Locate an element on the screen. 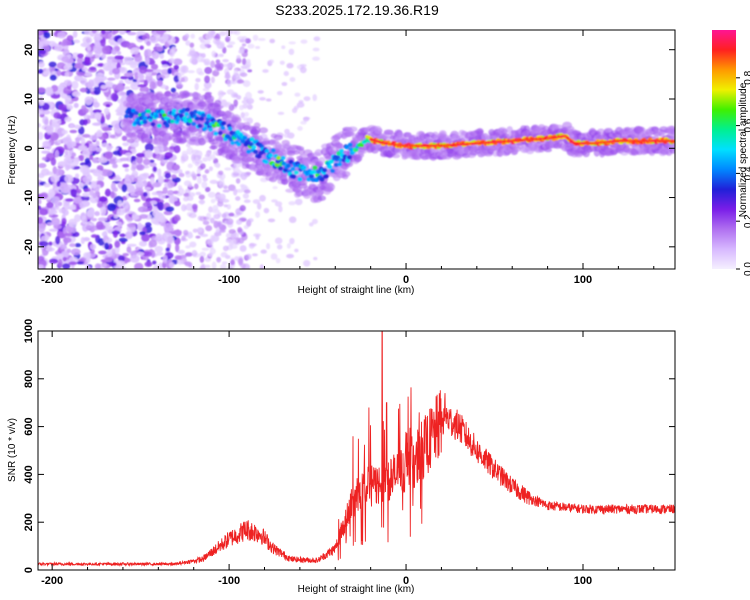 The height and width of the screenshot is (600, 750). snr-y-tick-label: 200 is located at coordinates (29, 522).